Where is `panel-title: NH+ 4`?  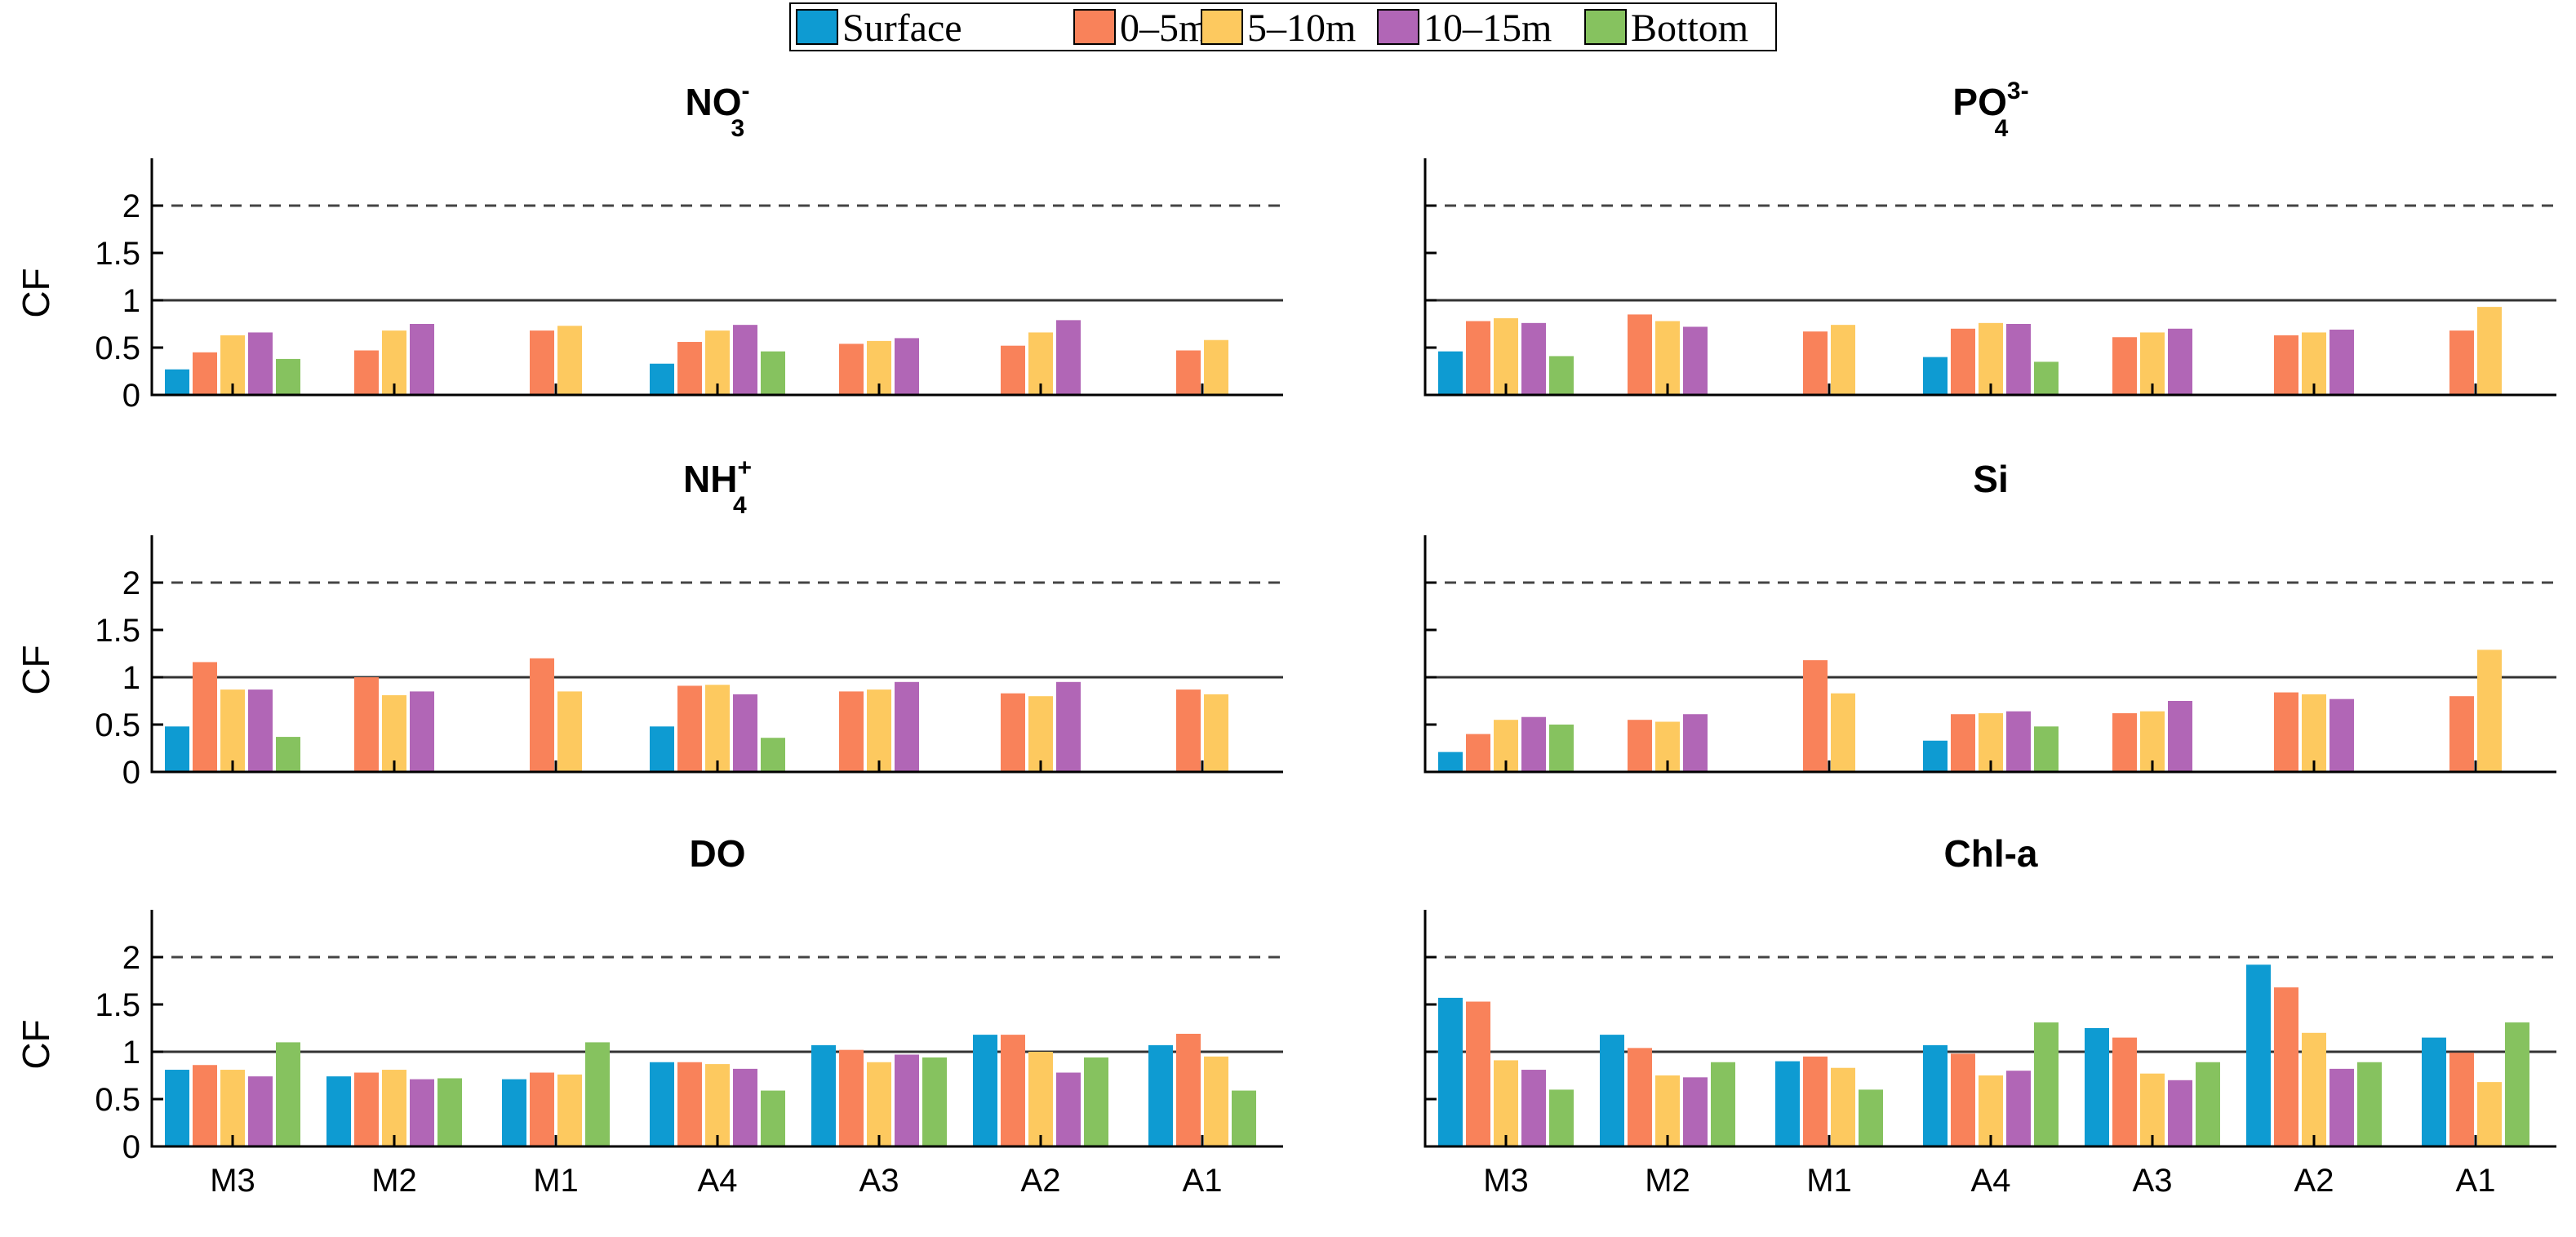 panel-title: NH+ 4 is located at coordinates (717, 487).